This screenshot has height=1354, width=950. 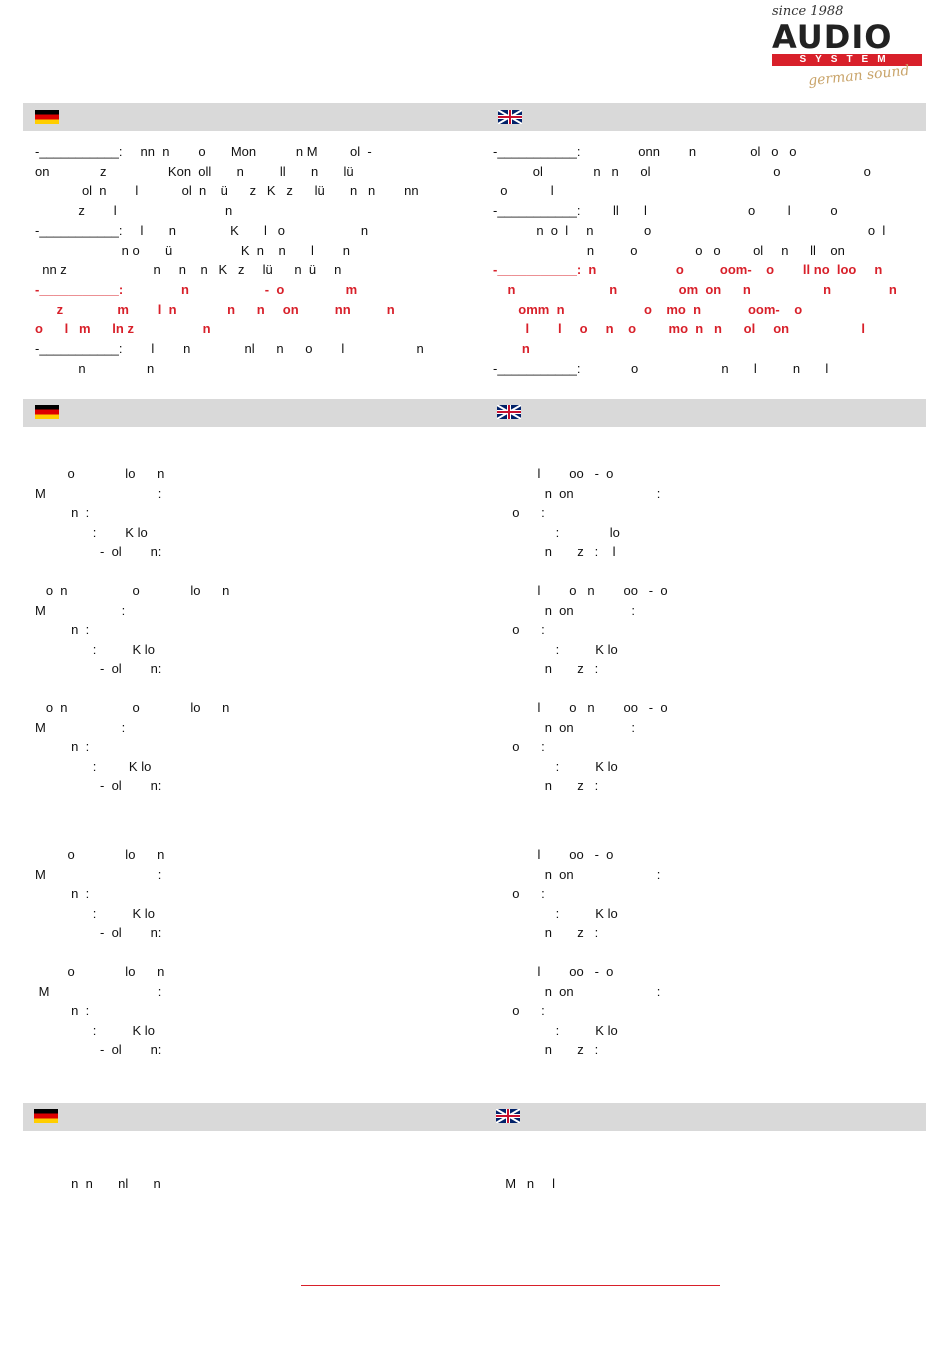 What do you see at coordinates (215, 309) in the screenshot?
I see `text-line: z m l n n n on nn n` at bounding box center [215, 309].